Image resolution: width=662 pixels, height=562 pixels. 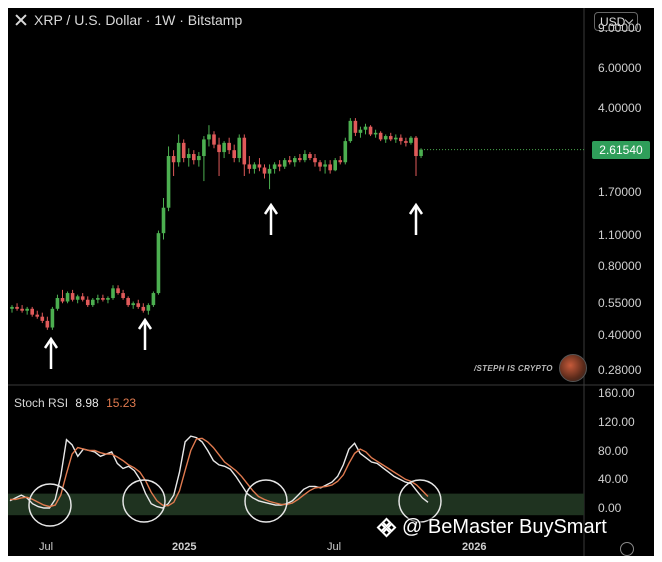 What do you see at coordinates (621, 149) in the screenshot?
I see `last-price-badge: 2.61540` at bounding box center [621, 149].